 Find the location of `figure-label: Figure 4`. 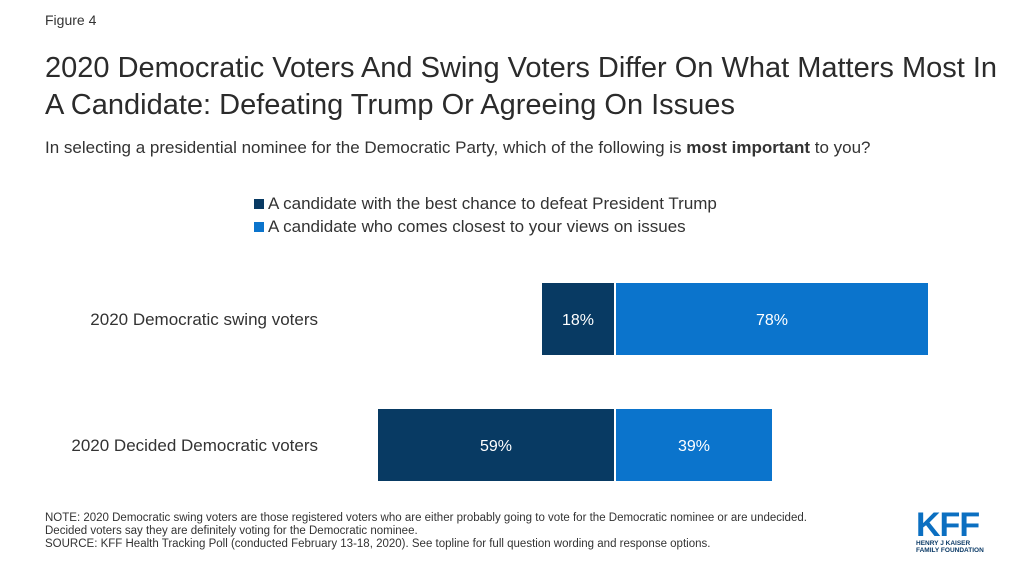

figure-label: Figure 4 is located at coordinates (71, 20).